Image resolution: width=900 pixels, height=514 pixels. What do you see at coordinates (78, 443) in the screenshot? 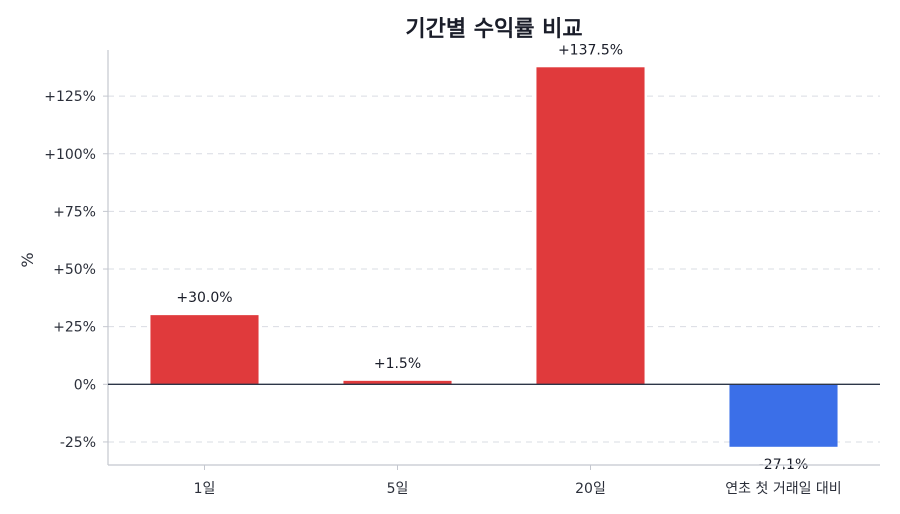
I see `y-tick-label: -25%` at bounding box center [78, 443].